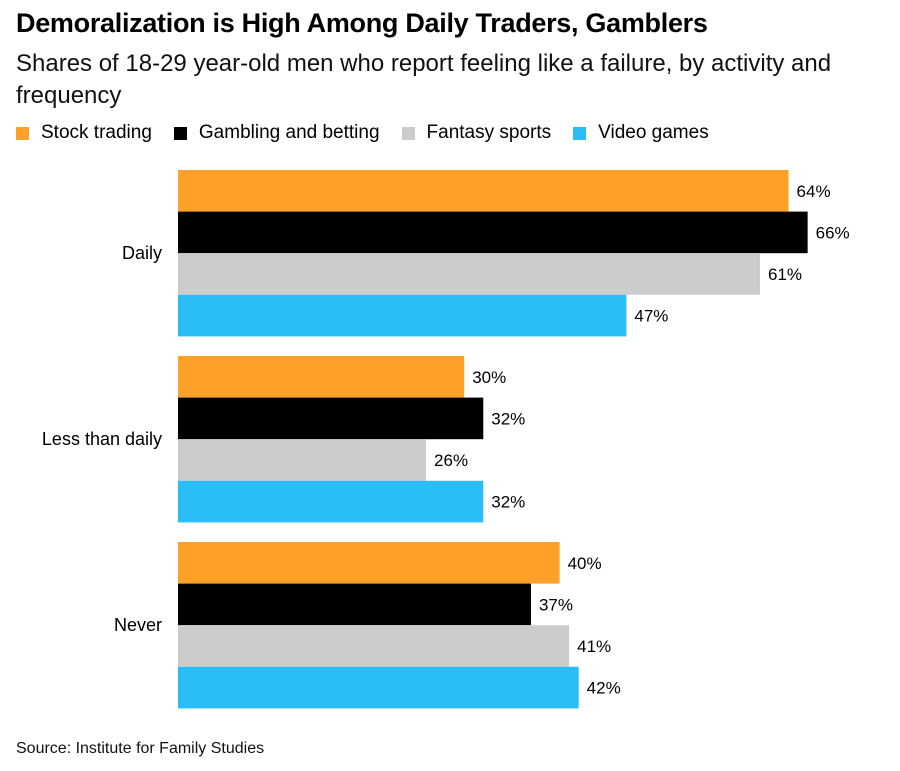  Describe the element at coordinates (489, 132) in the screenshot. I see `legend-label: Fantasy sports` at that location.